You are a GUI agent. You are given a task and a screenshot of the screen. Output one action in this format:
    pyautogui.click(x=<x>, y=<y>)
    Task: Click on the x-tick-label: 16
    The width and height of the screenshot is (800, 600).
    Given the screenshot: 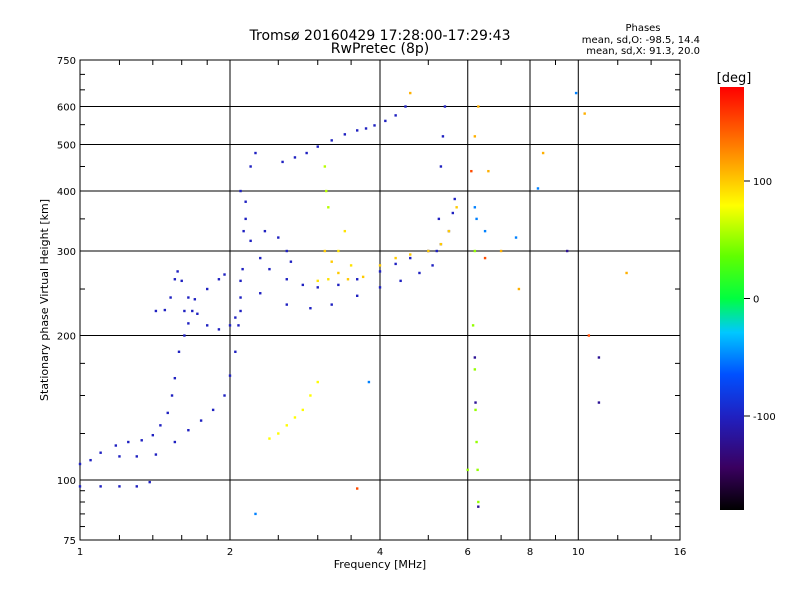 What is the action you would take?
    pyautogui.click(x=680, y=552)
    